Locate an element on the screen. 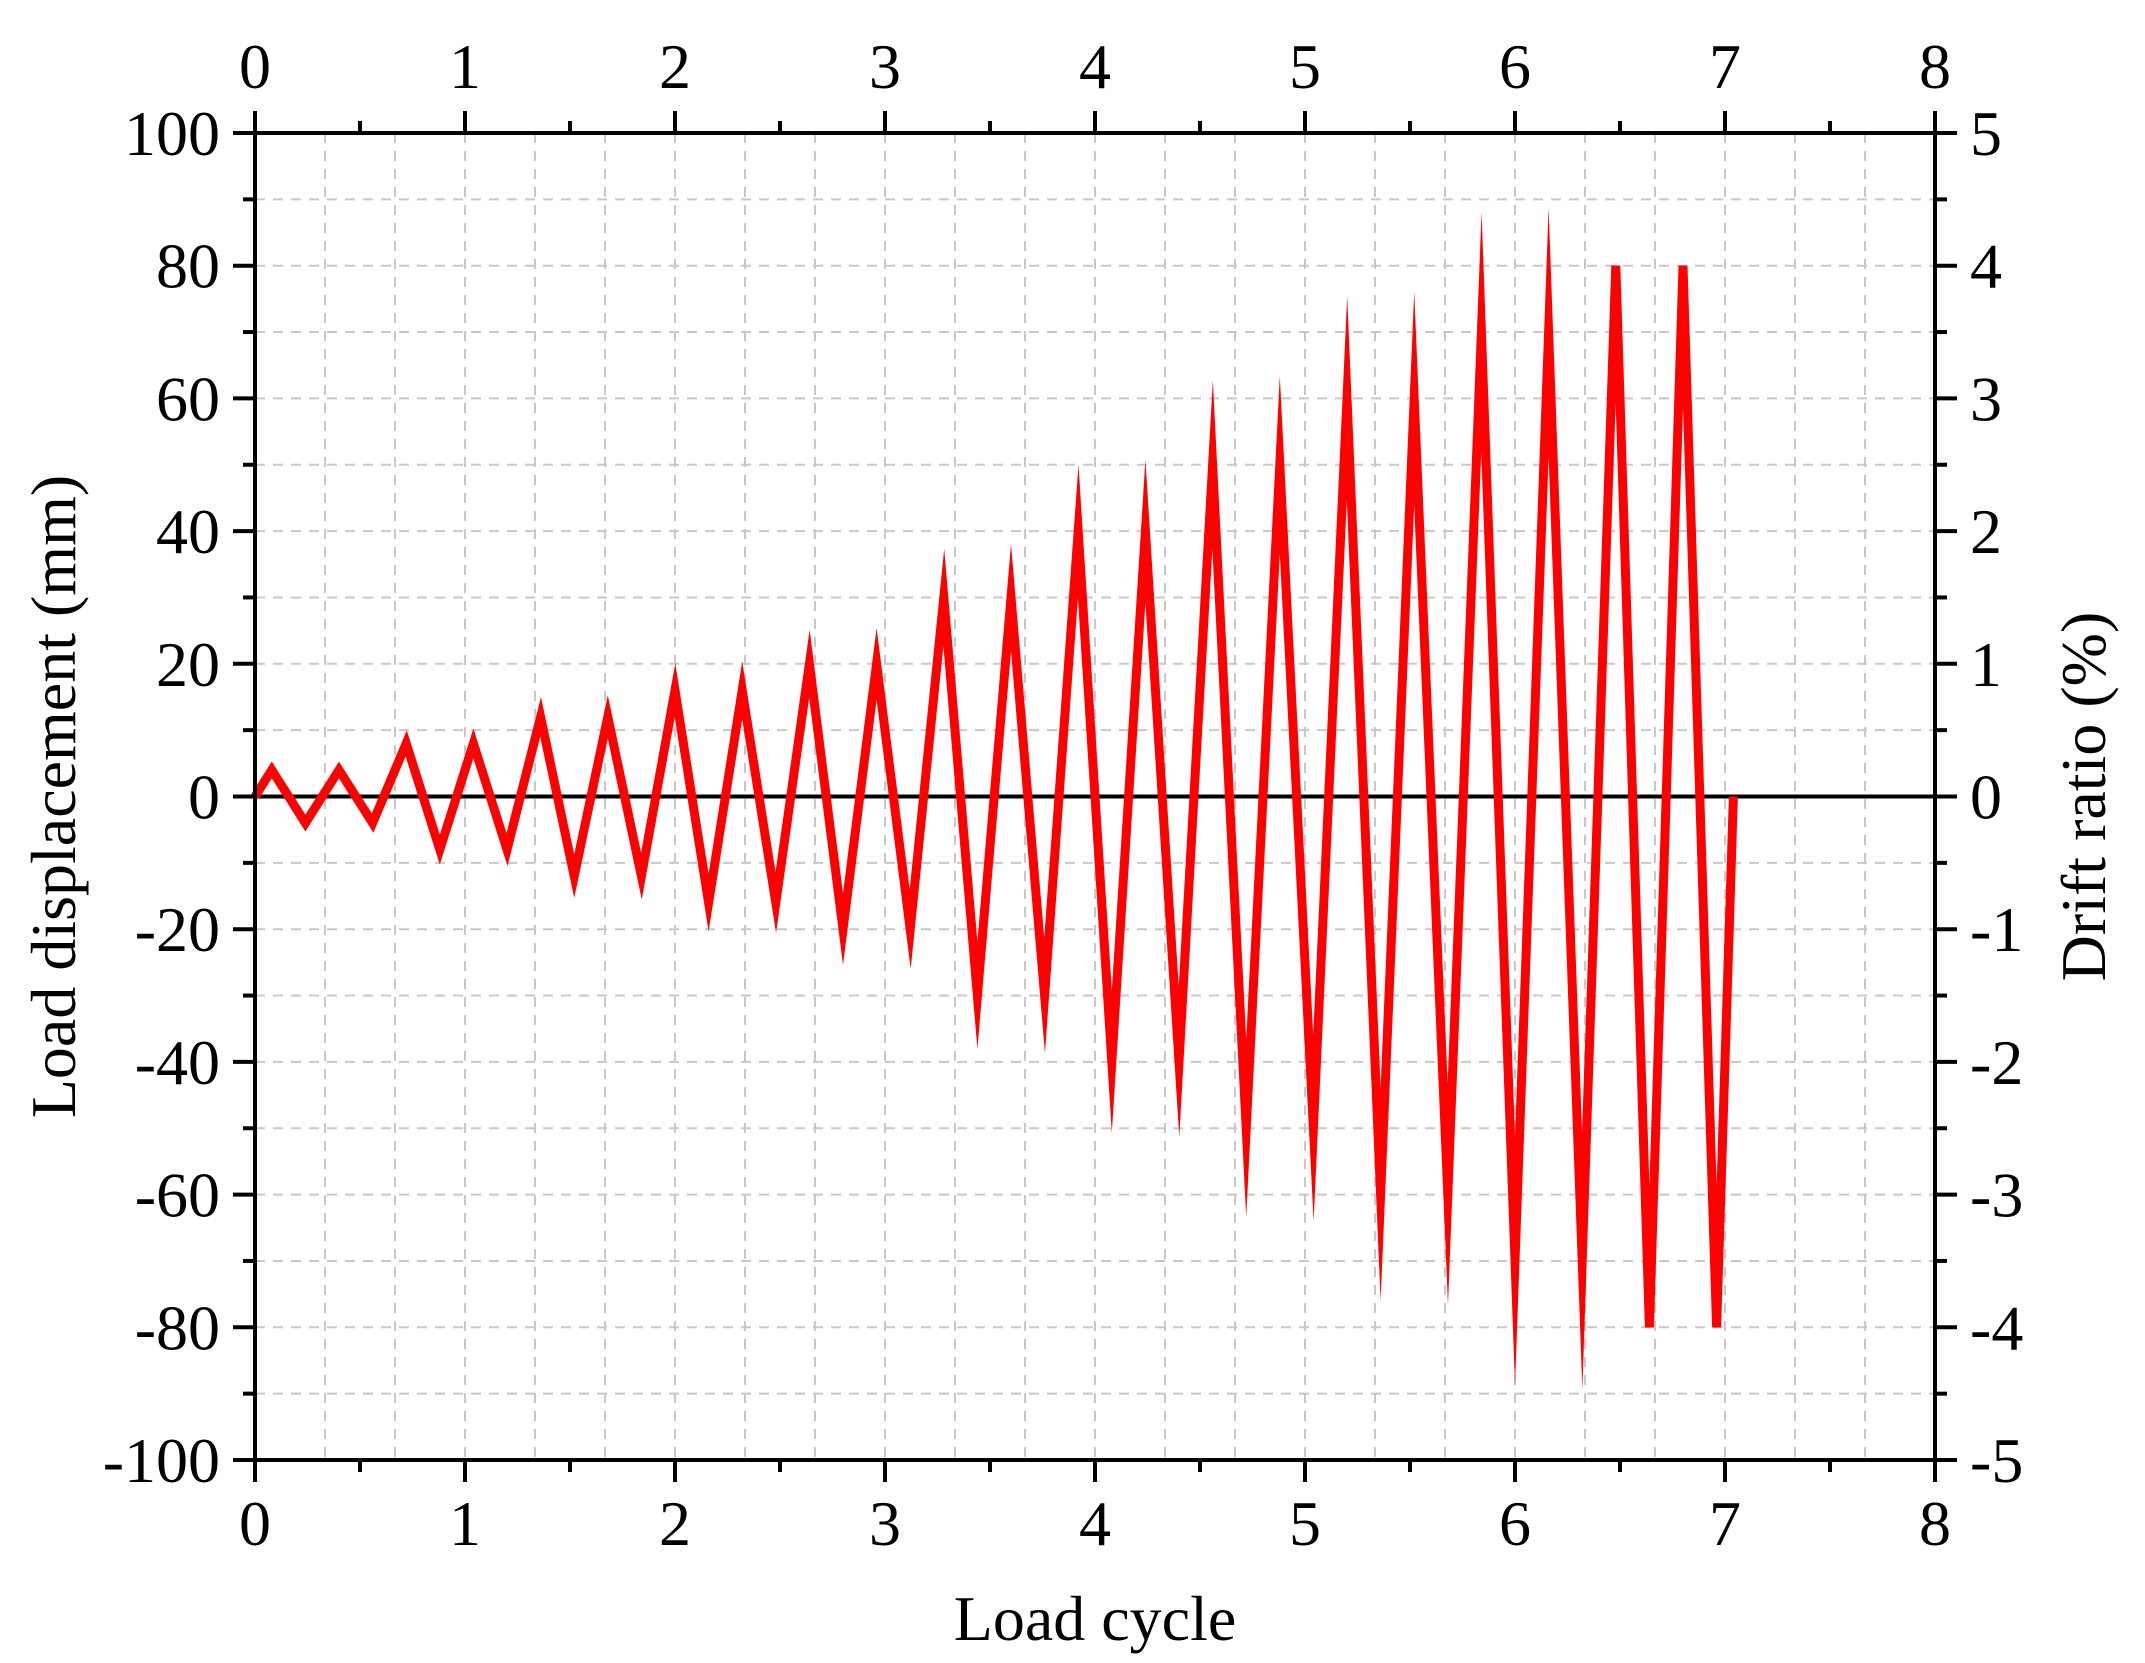  y-tick-label-left: -20 is located at coordinates (177, 929).